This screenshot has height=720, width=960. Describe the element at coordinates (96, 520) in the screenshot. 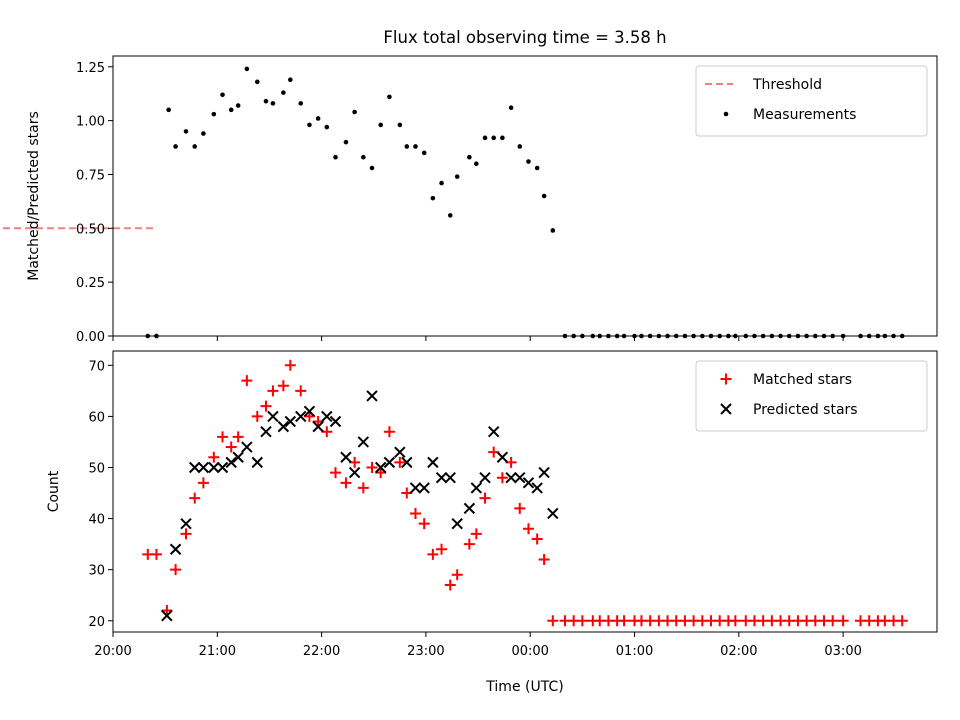

I see `y-tick-label: 40` at that location.